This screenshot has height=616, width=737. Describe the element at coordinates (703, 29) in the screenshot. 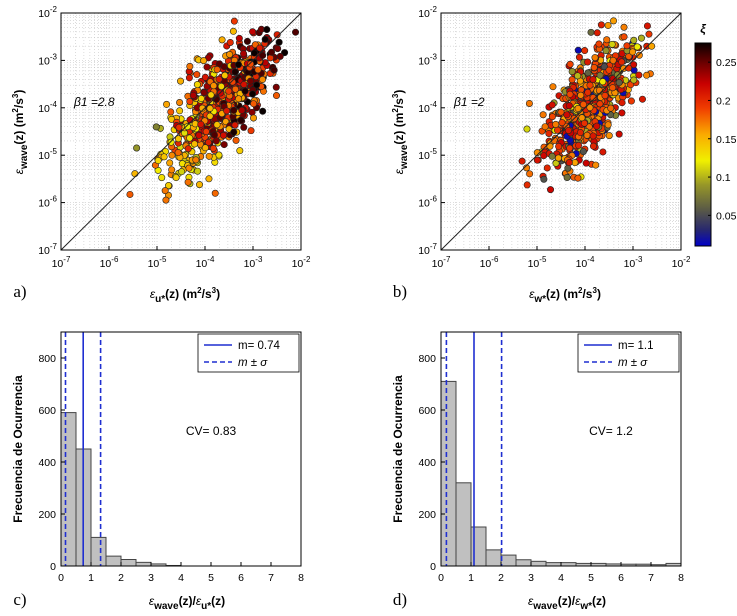

I see `colorbar-label: ξ` at that location.